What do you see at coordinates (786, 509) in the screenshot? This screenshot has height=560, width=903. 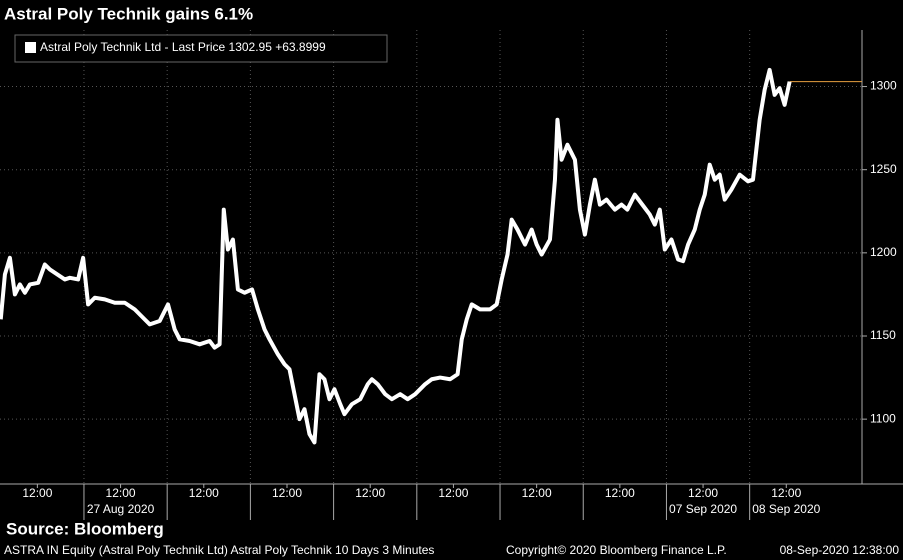 I see `x-date-label: 08 Sep 2020` at bounding box center [786, 509].